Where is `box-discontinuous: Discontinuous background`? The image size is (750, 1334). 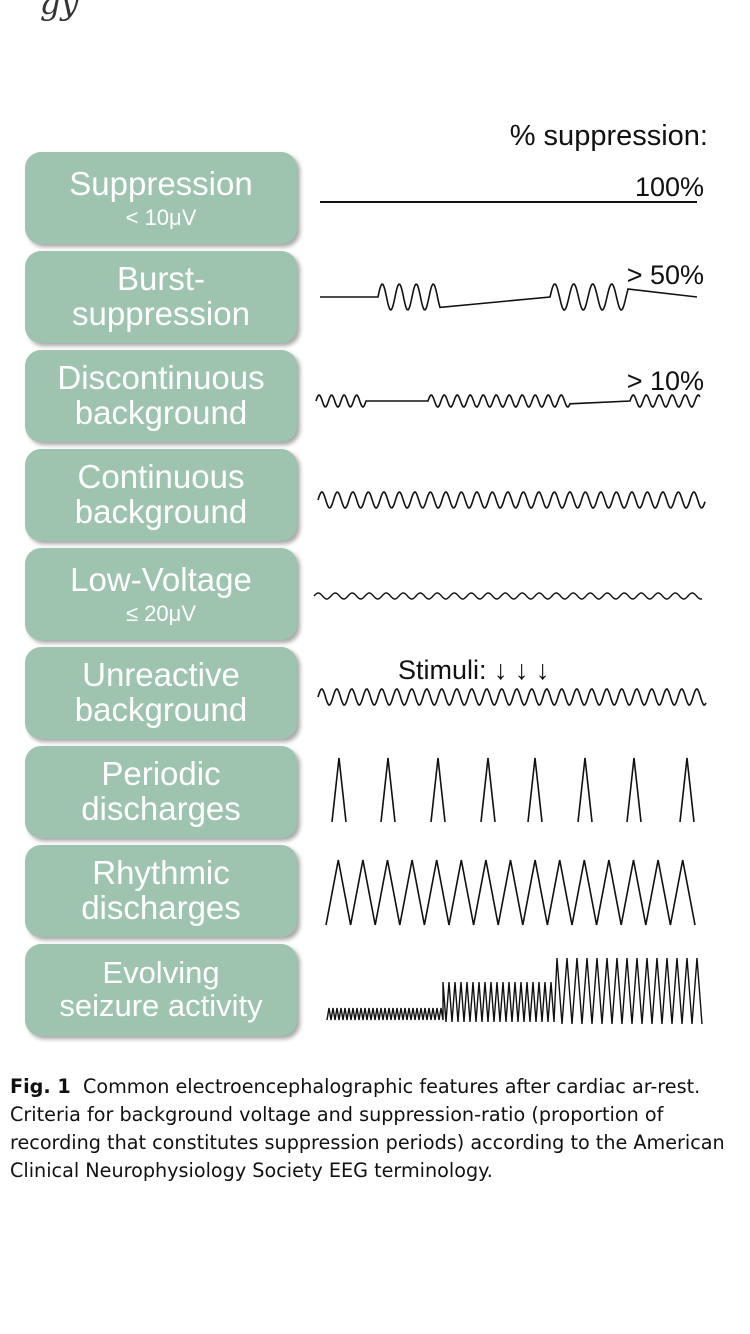
box-discontinuous: Discontinuous background is located at coordinates (161, 396).